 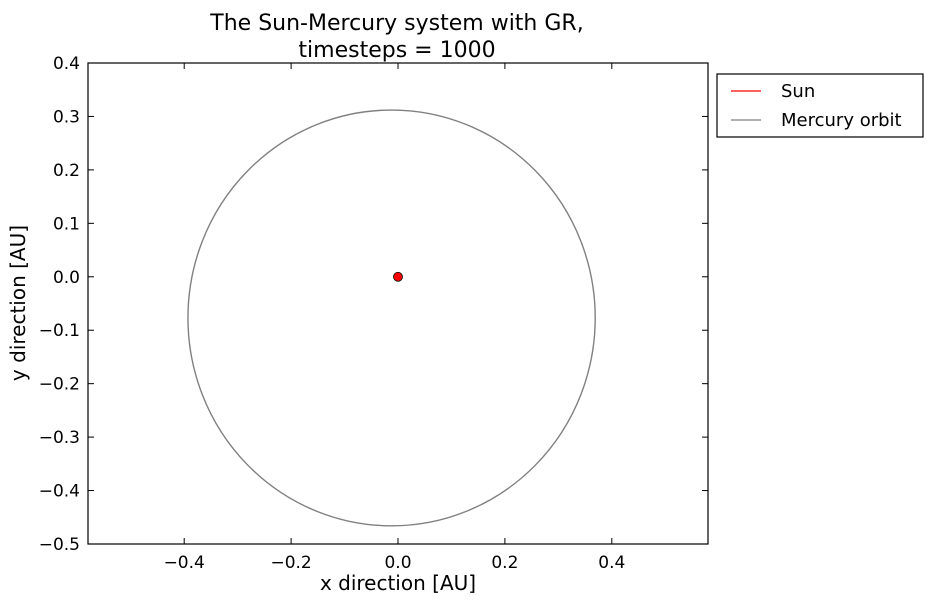 I want to click on y-tick-label: 0.4, so click(x=66, y=64).